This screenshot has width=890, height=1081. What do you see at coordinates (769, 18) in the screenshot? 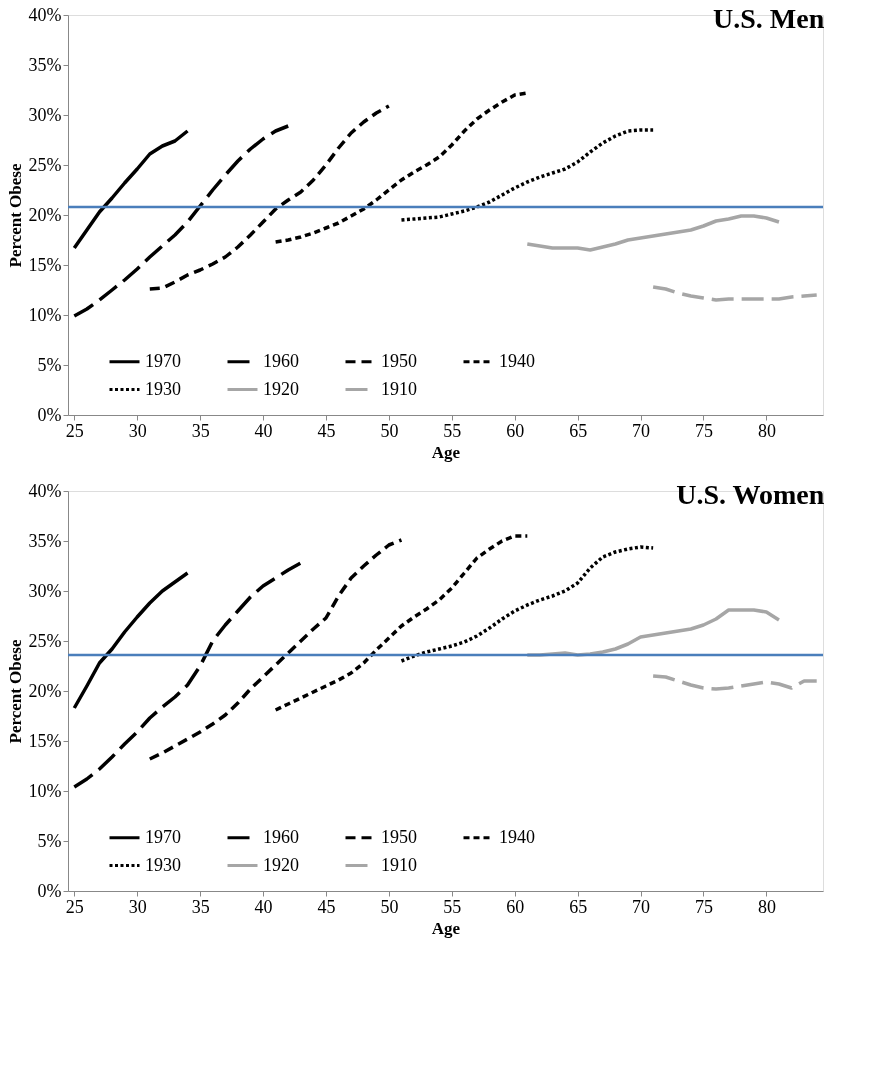
I see `chart-title: U.S. Men` at bounding box center [769, 18].